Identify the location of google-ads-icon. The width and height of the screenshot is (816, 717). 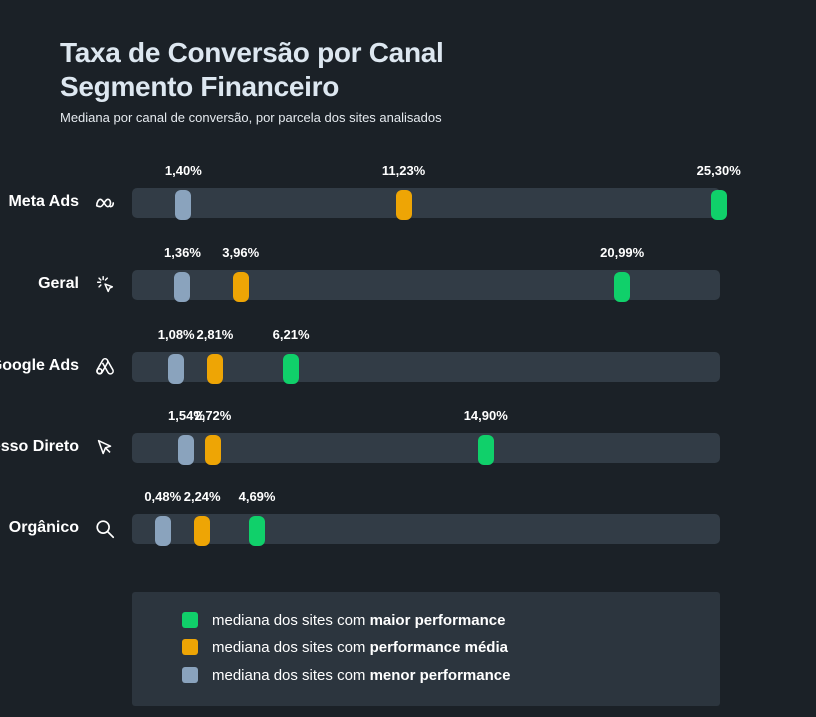
(105, 367).